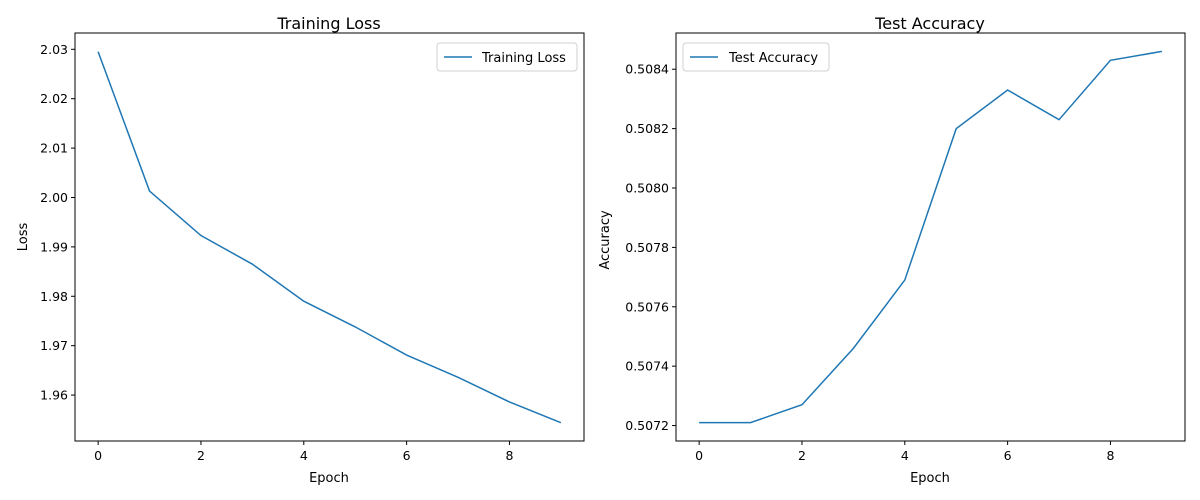 This screenshot has height=500, width=1200. What do you see at coordinates (509, 455) in the screenshot?
I see `training-loss-x-tick-label: 8` at bounding box center [509, 455].